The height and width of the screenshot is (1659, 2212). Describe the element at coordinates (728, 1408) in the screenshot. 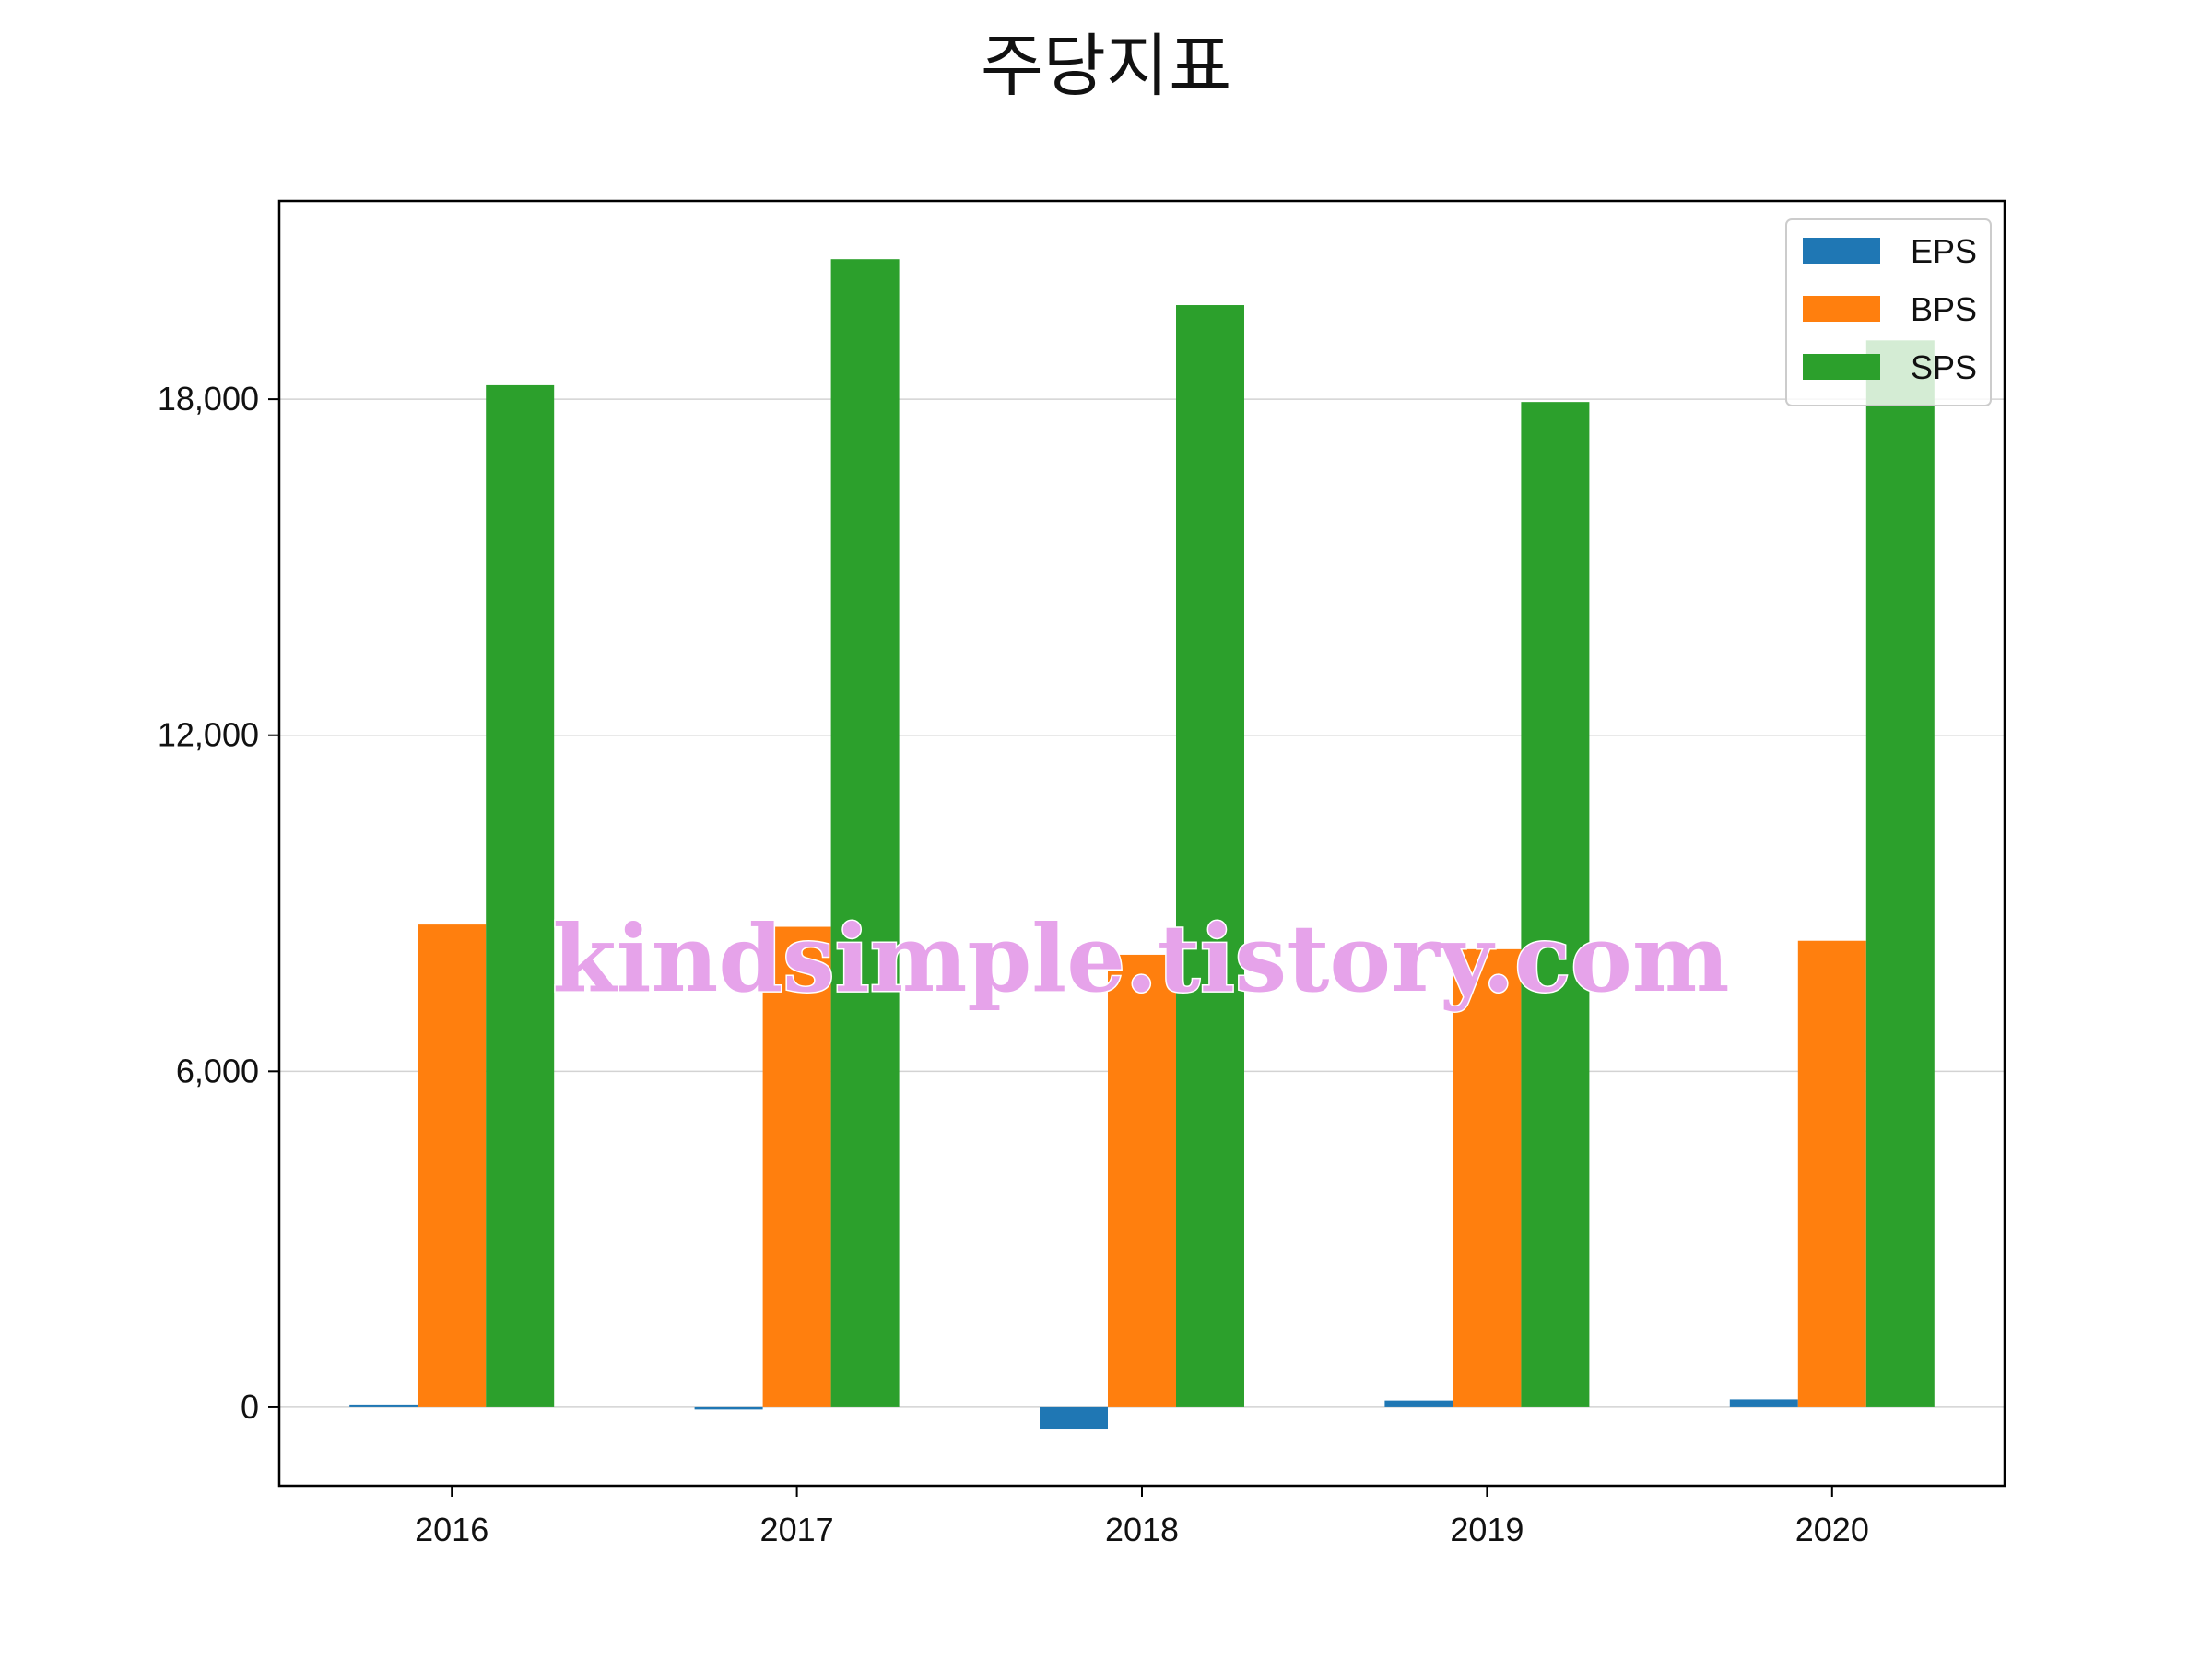

I see `bar-eps-2017` at that location.